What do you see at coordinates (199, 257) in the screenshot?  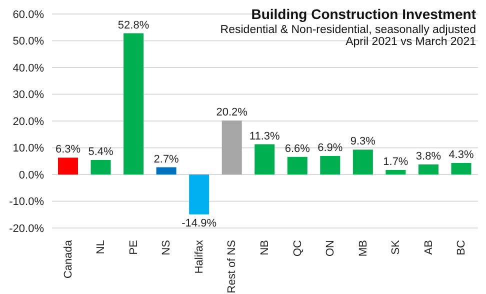 I see `x-tick-label: Halifax` at bounding box center [199, 257].